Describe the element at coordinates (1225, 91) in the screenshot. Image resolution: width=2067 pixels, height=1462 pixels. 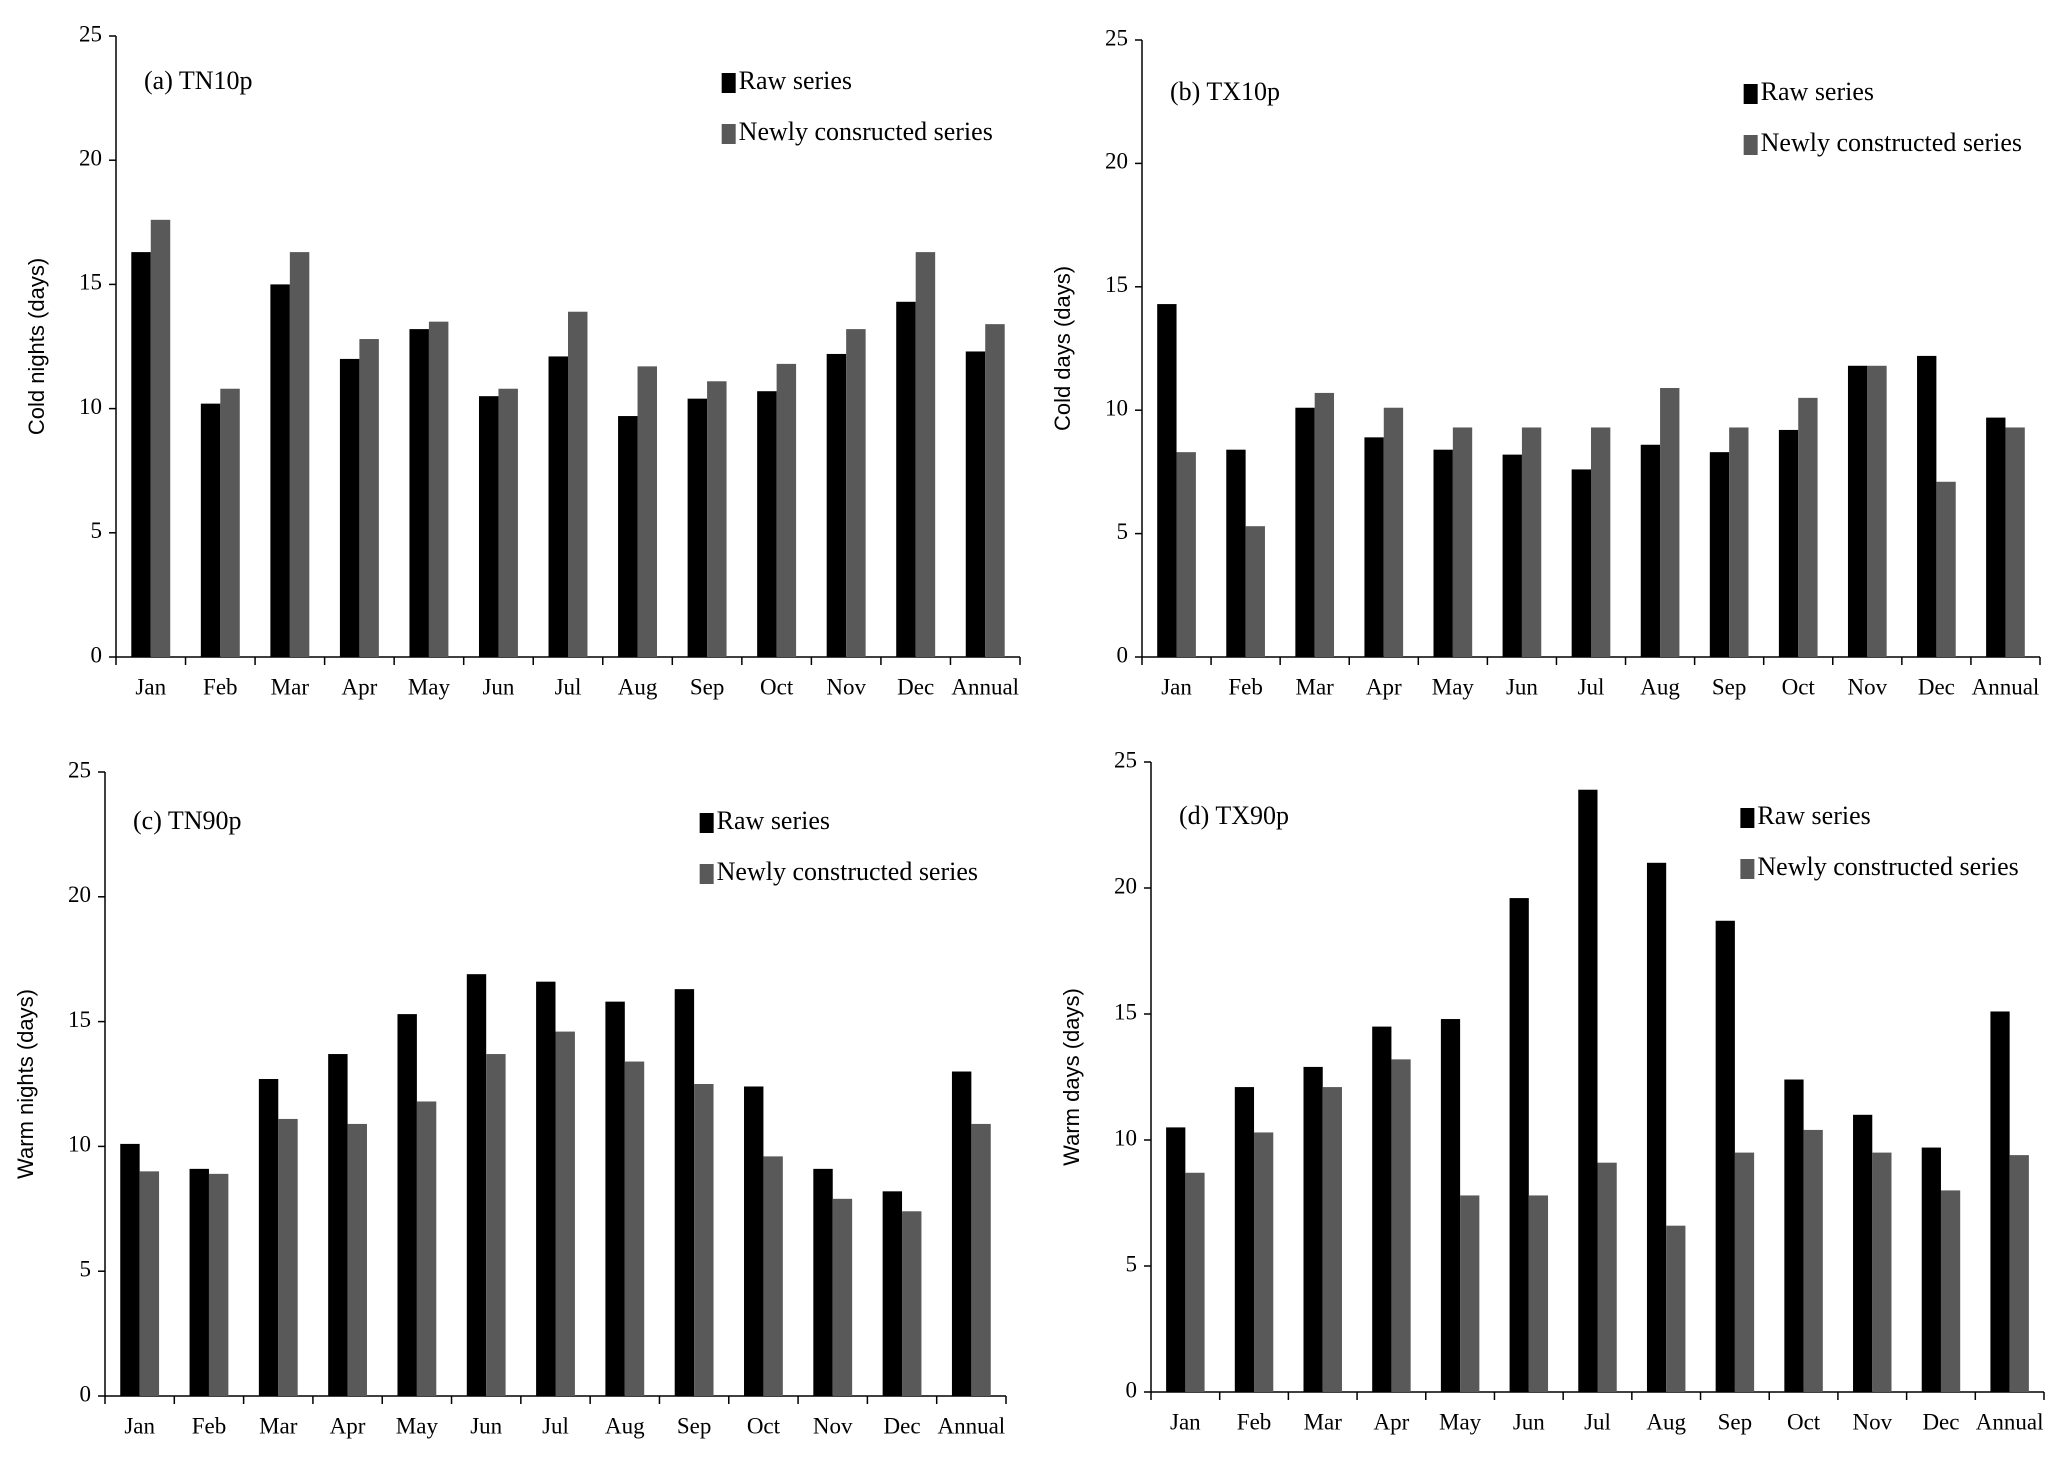
I see `panel-label: (b) TX10p` at that location.